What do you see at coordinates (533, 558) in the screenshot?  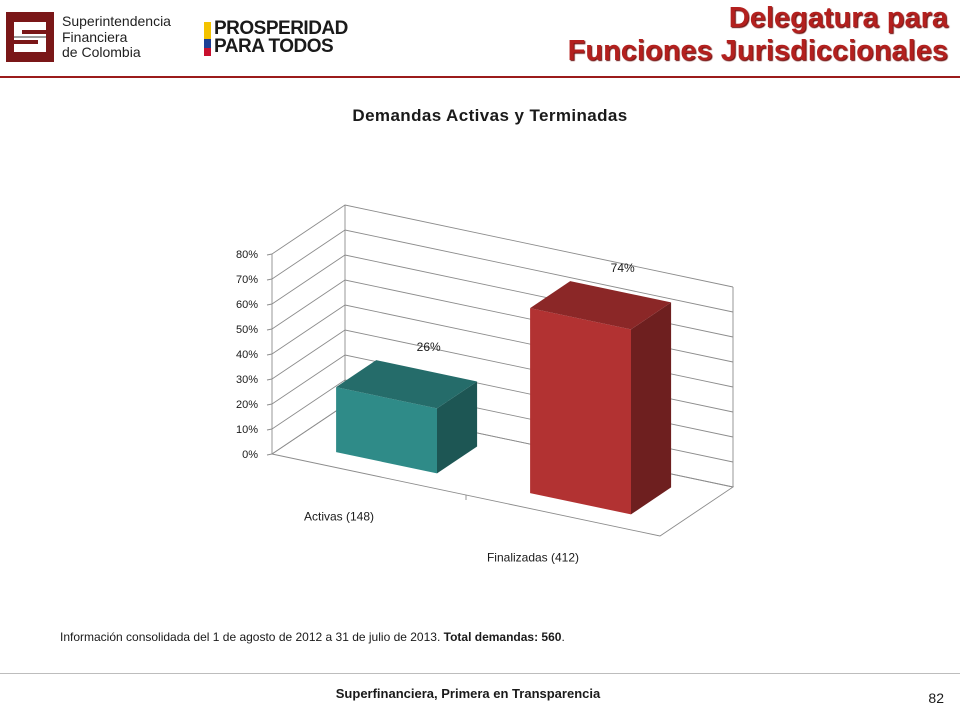 I see `category-label: Finalizadas (412)` at bounding box center [533, 558].